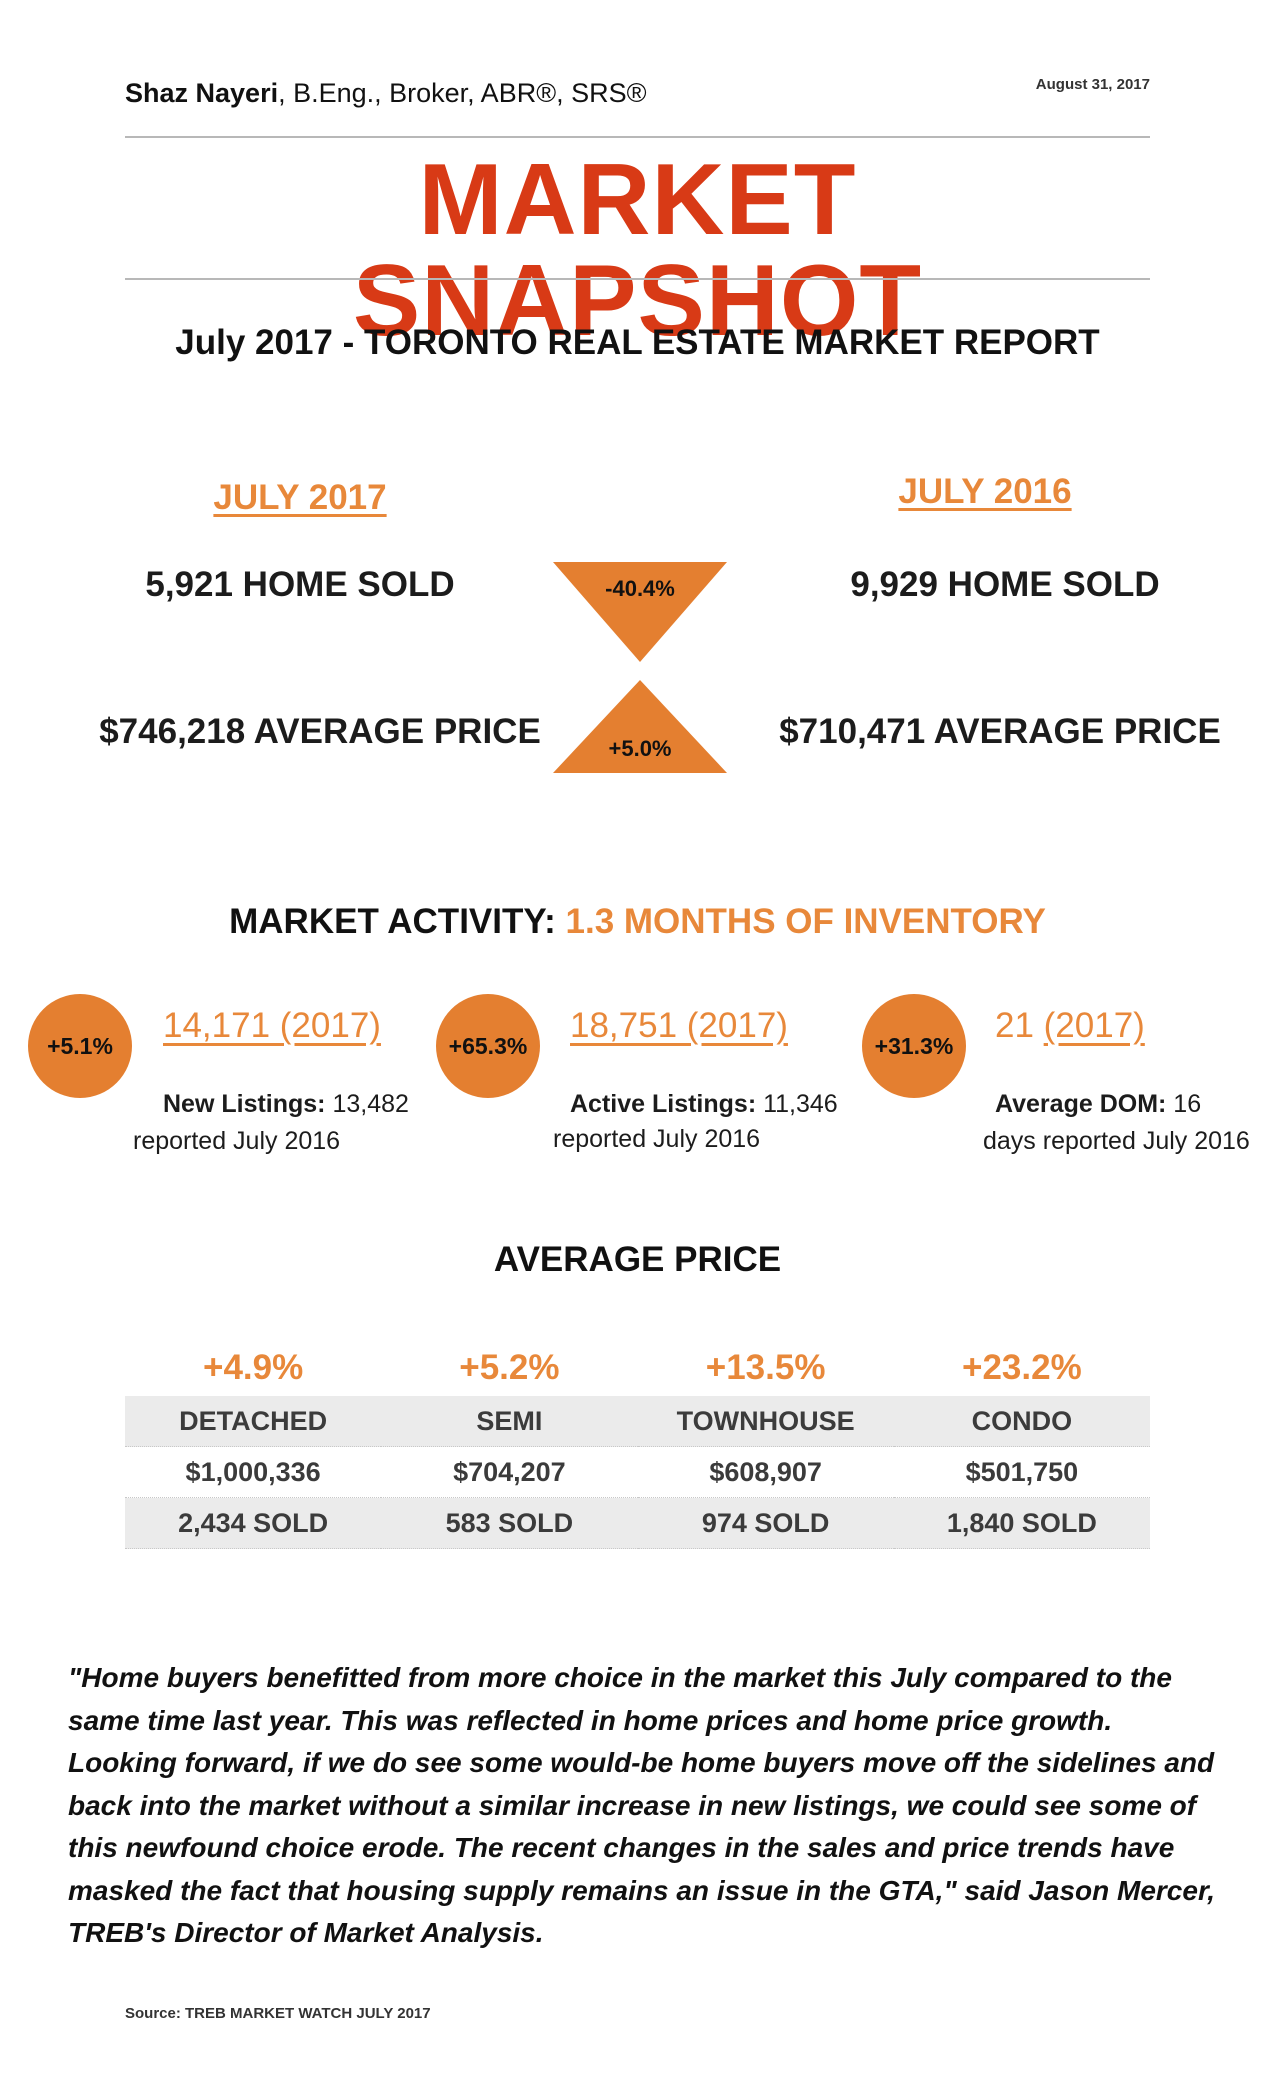  I want to click on price-change-row: +4.9% +5.2% +13.5% +23.2%, so click(637, 1368).